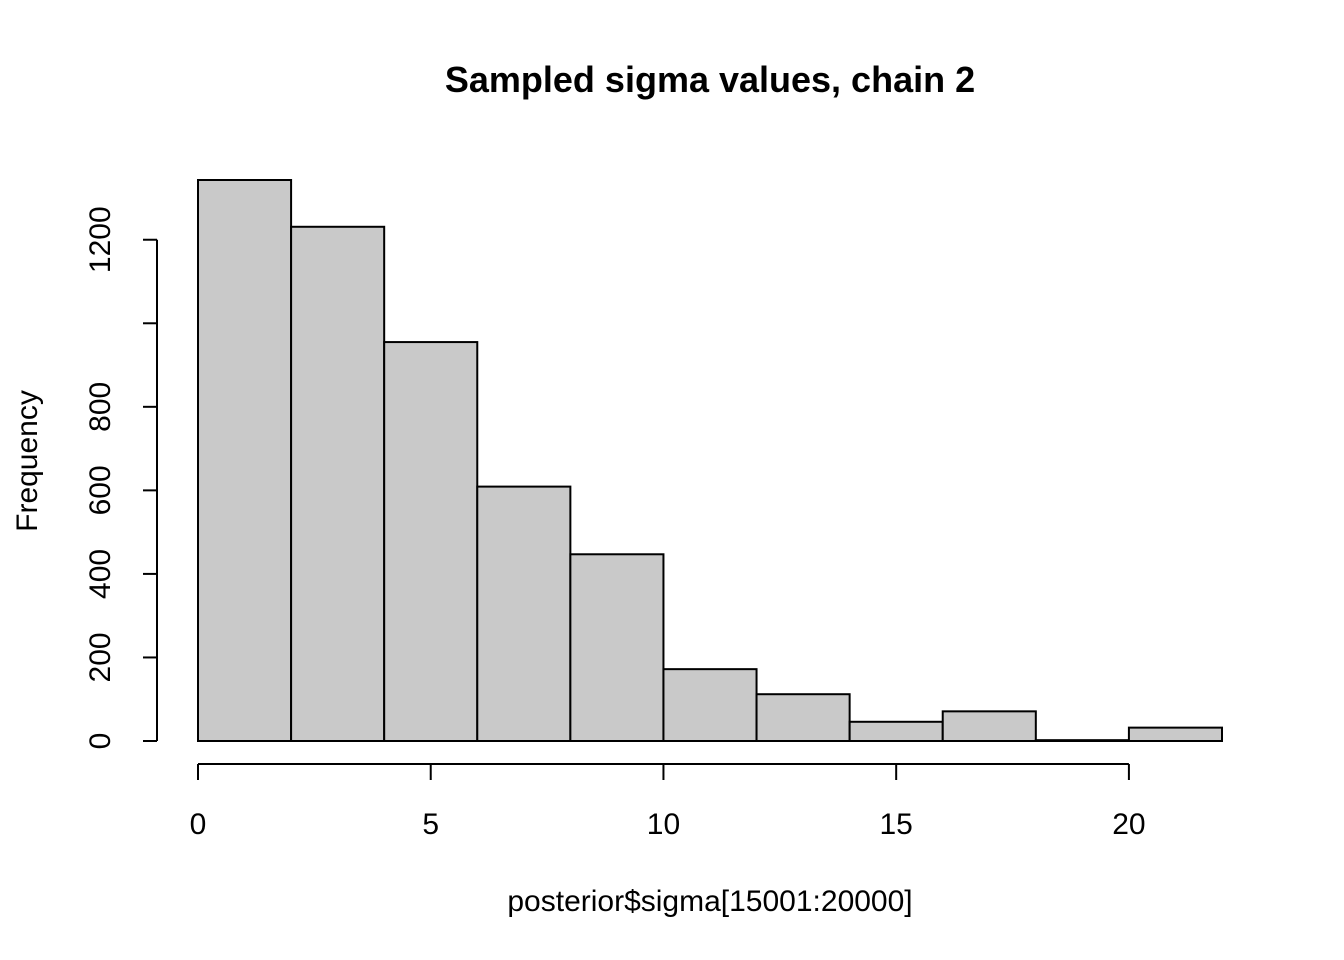 The height and width of the screenshot is (960, 1344). I want to click on y-tick-label: 800, so click(100, 407).